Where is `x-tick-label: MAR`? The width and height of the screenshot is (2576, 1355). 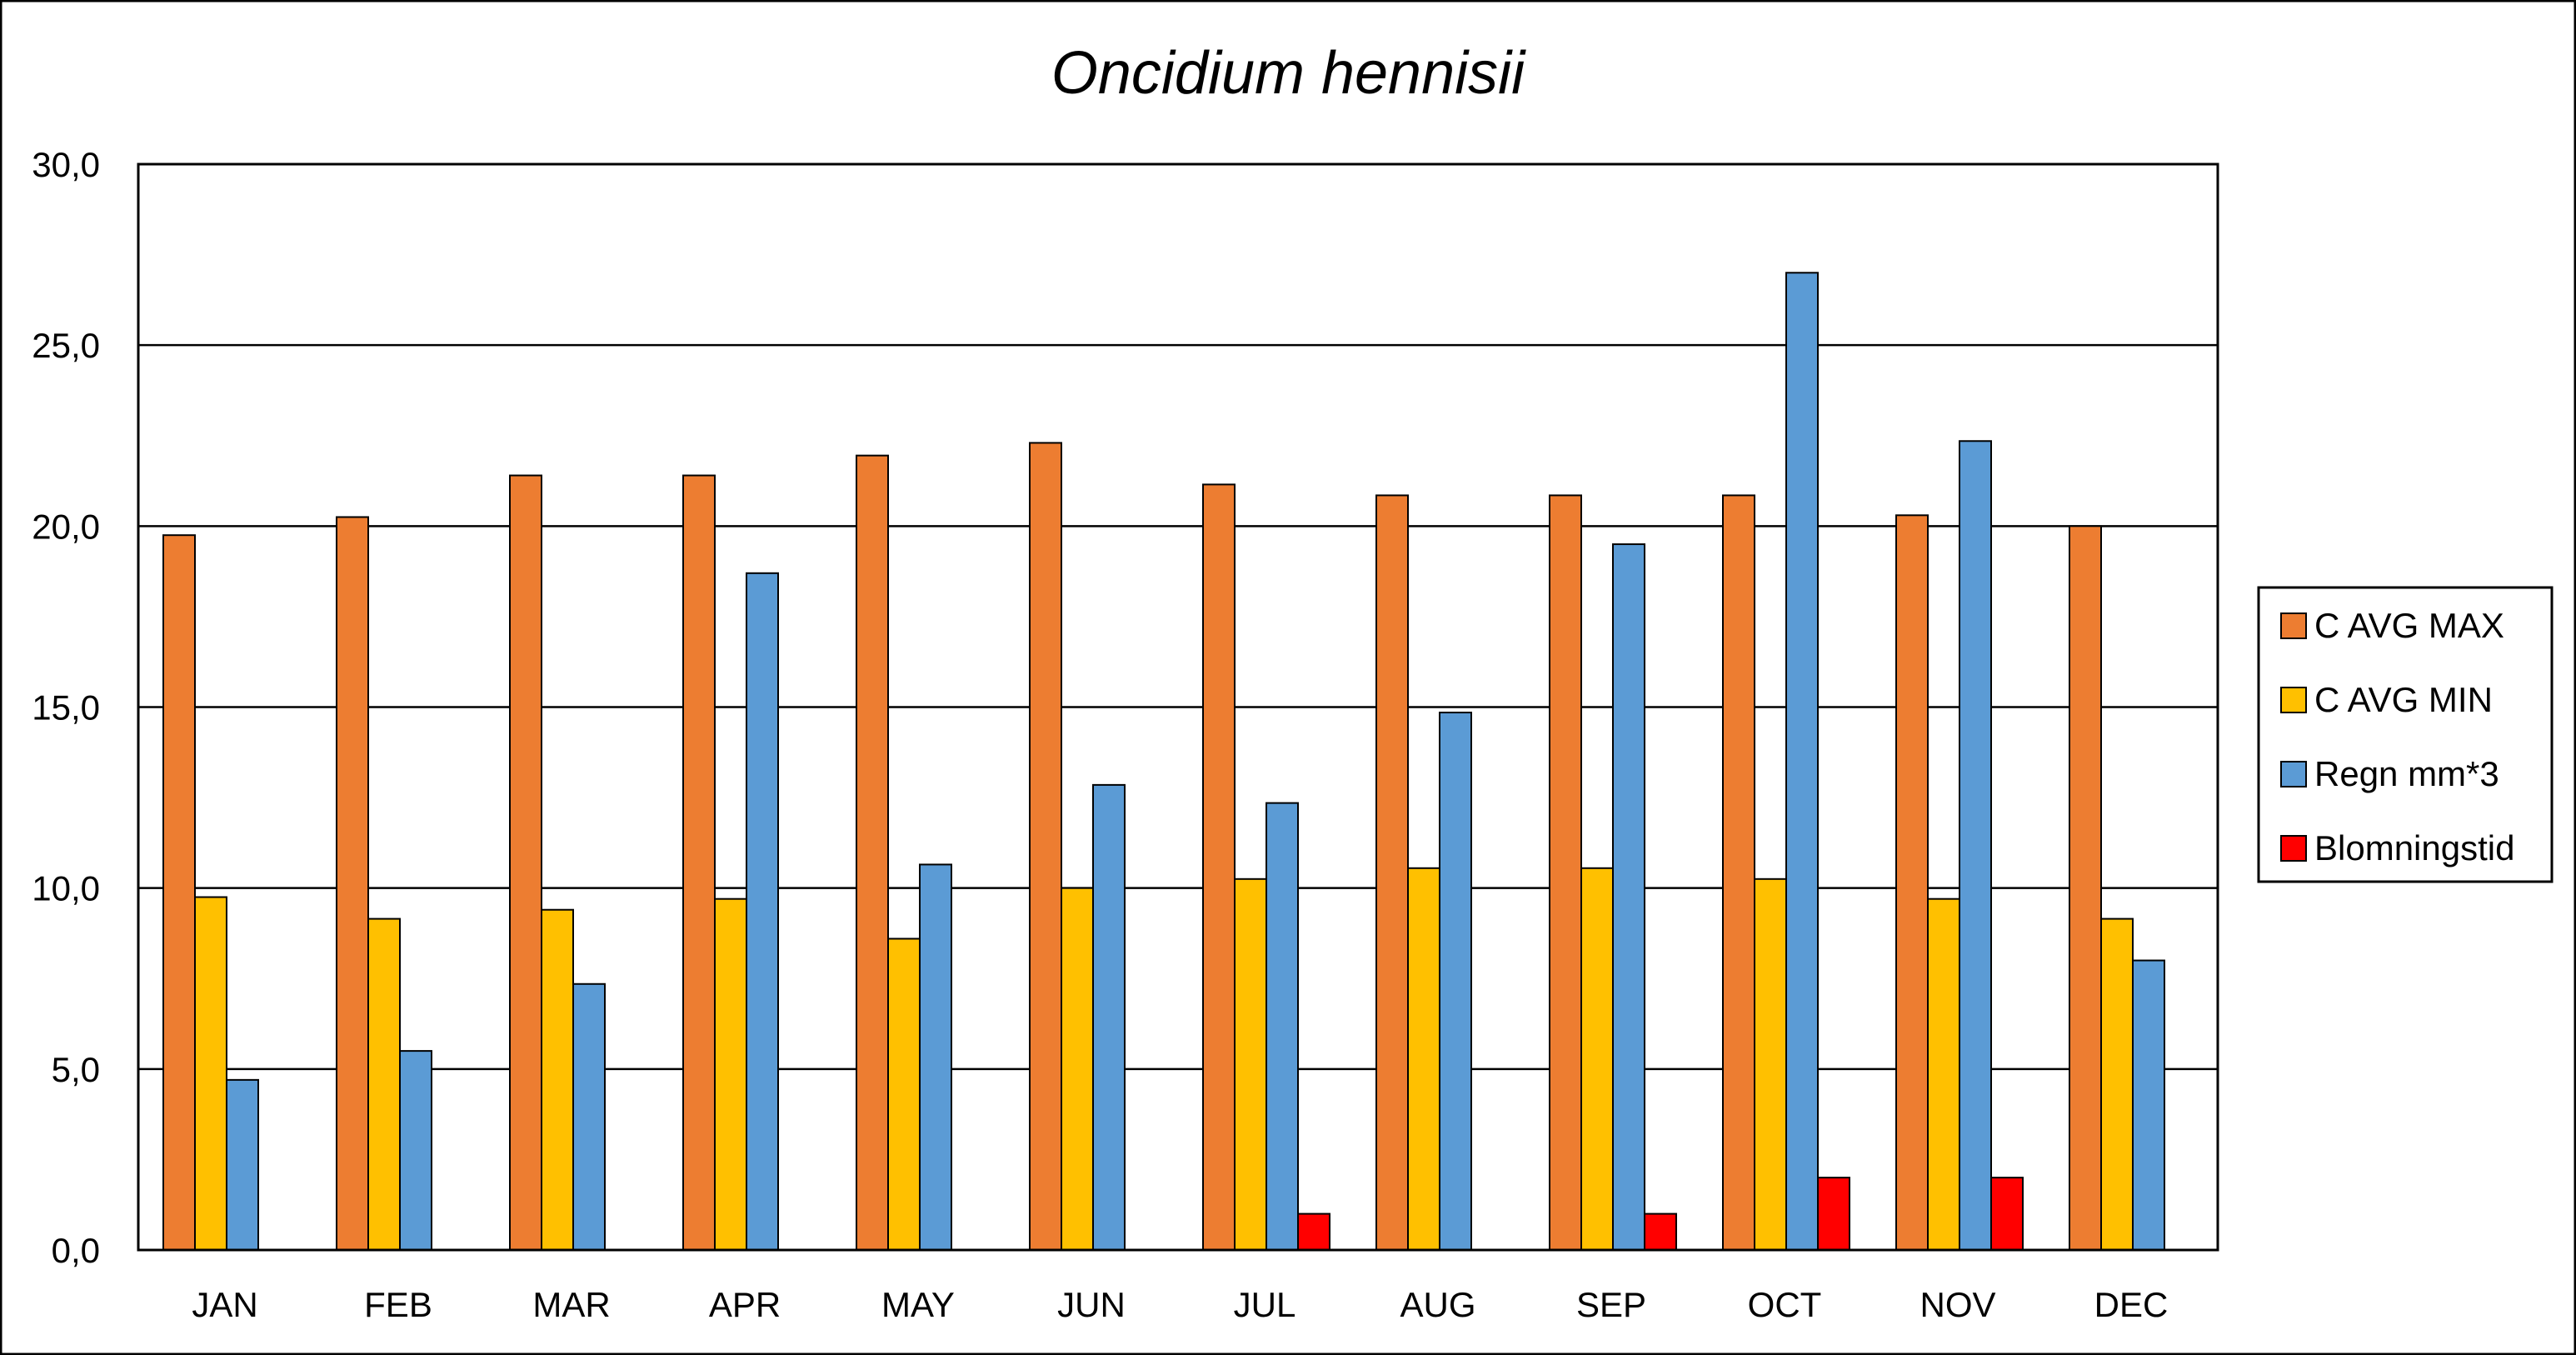
x-tick-label: MAR is located at coordinates (571, 1304).